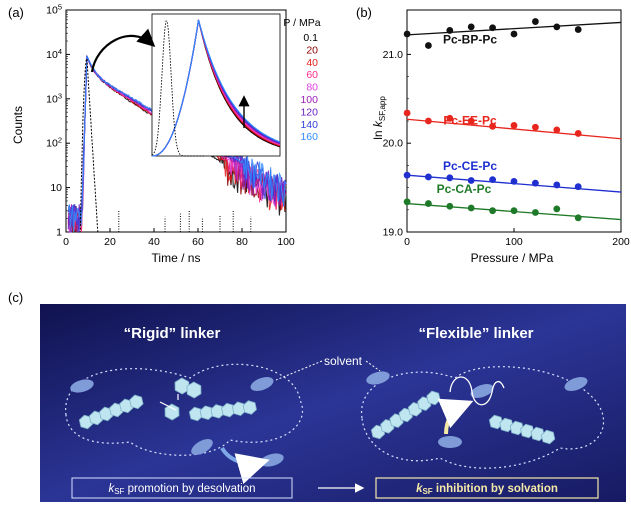 This screenshot has width=631, height=510. Describe the element at coordinates (512, 258) in the screenshot. I see `x-axis-label-b: Pressure / MPa` at that location.